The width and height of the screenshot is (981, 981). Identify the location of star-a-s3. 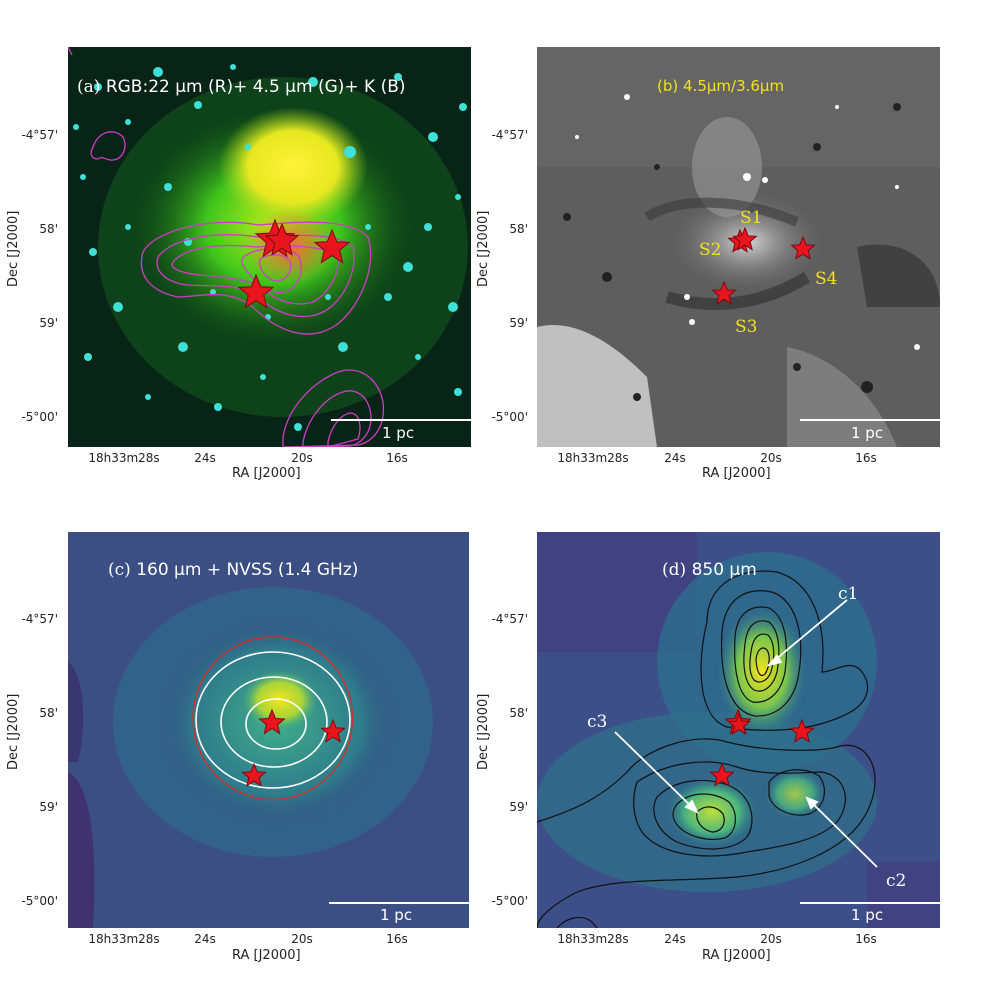
(256, 291).